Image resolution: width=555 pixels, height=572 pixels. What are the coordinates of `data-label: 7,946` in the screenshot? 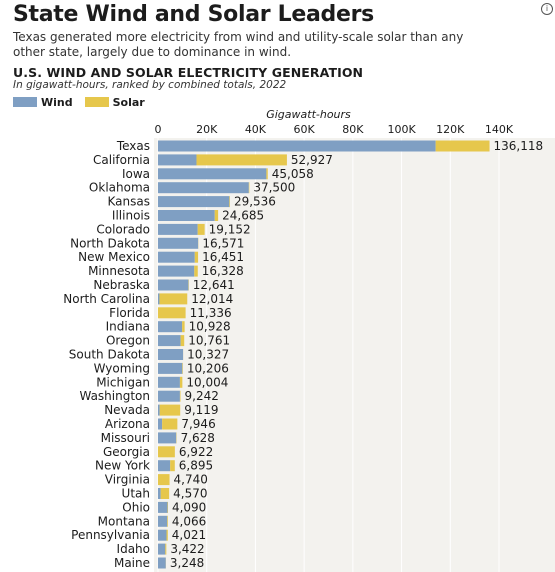 It's located at (198, 424).